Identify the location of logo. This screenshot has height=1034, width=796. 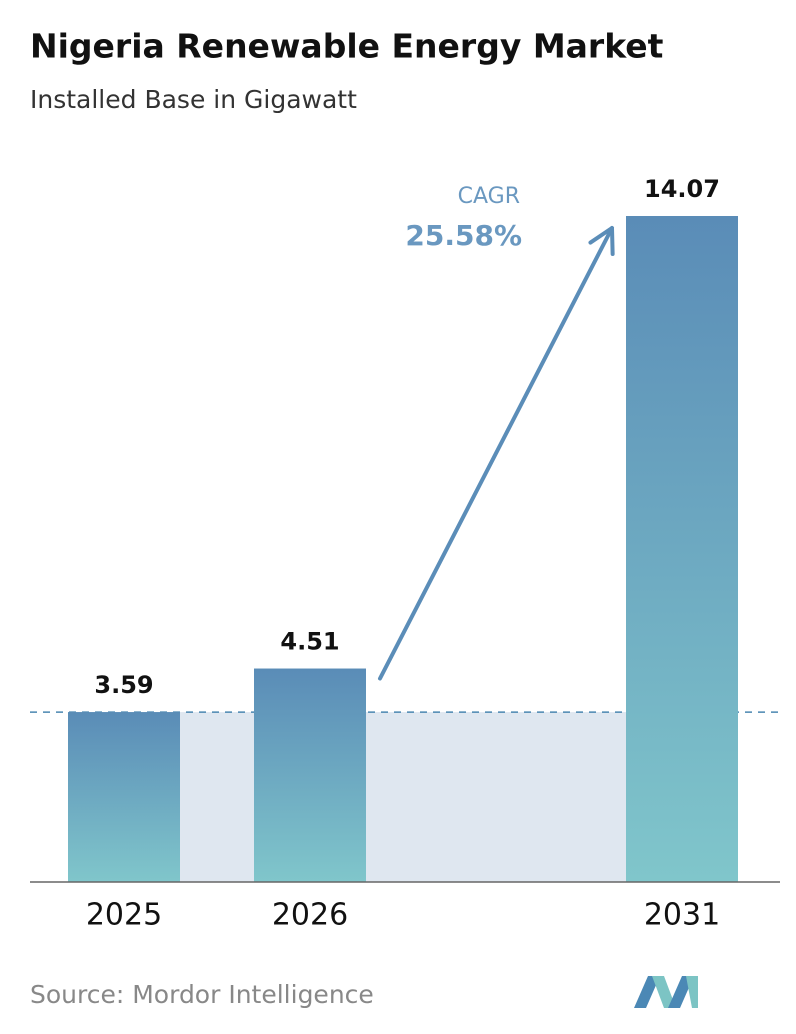
(666, 992).